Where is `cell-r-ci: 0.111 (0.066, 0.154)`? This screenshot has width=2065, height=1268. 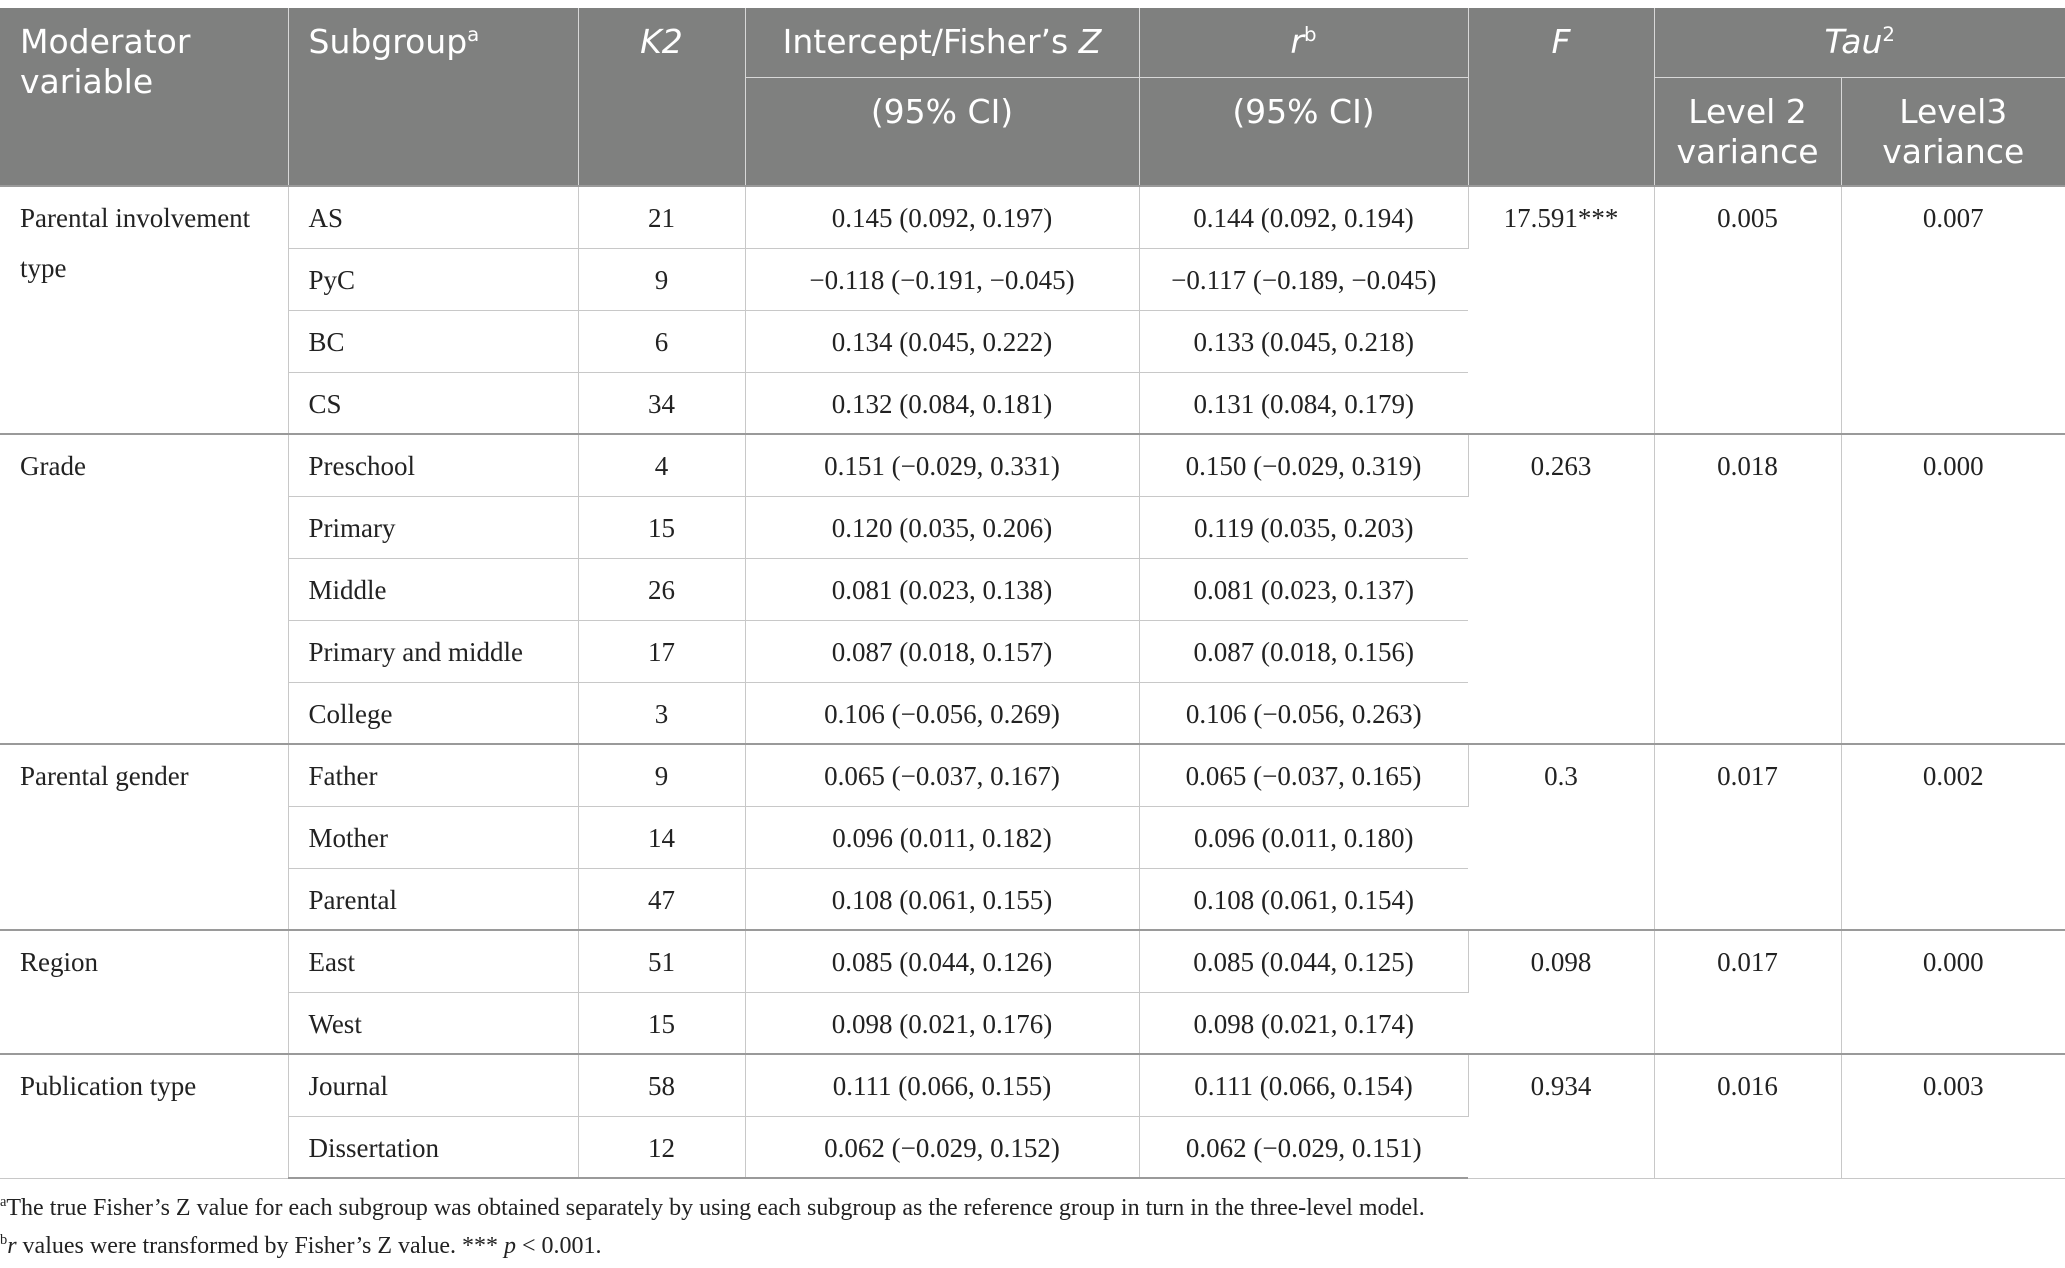
cell-r-ci: 0.111 (0.066, 0.154) is located at coordinates (1304, 1085).